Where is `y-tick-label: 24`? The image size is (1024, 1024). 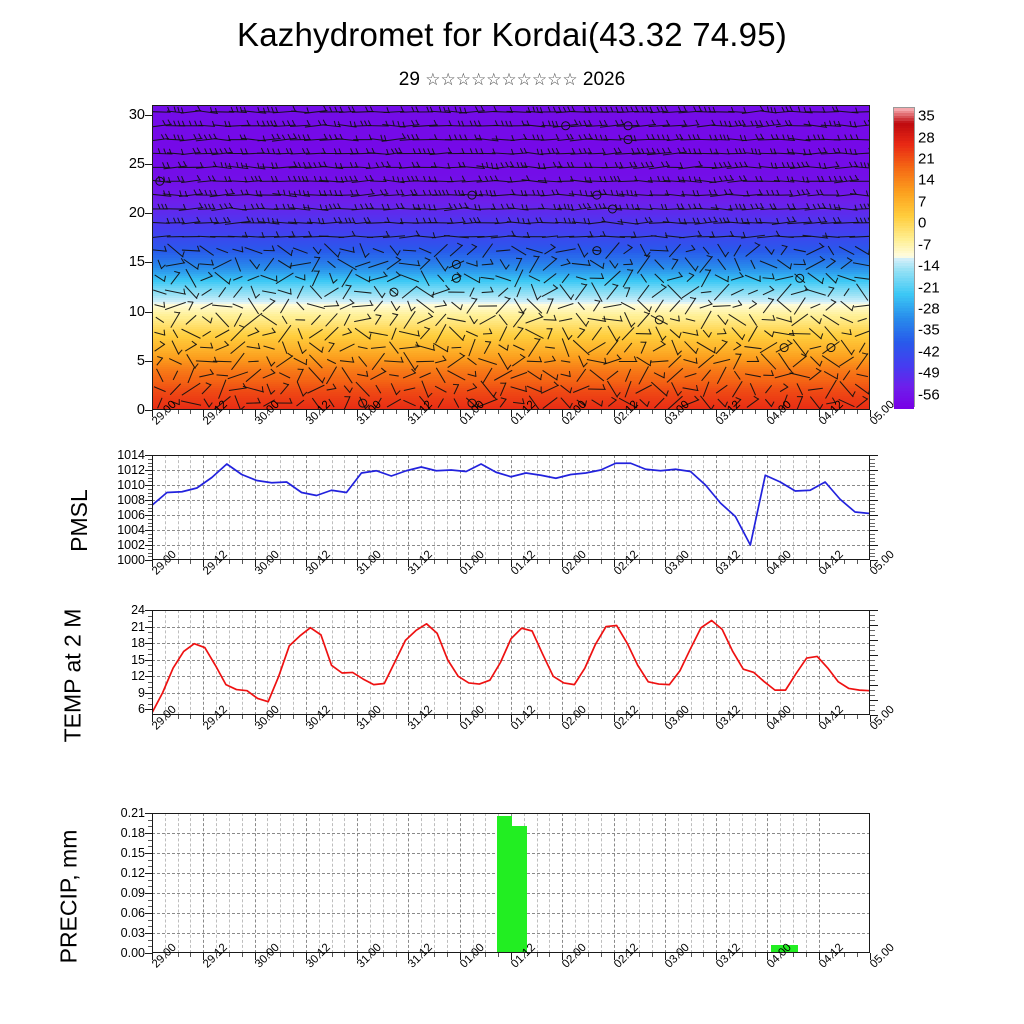 y-tick-label: 24 is located at coordinates (138, 609).